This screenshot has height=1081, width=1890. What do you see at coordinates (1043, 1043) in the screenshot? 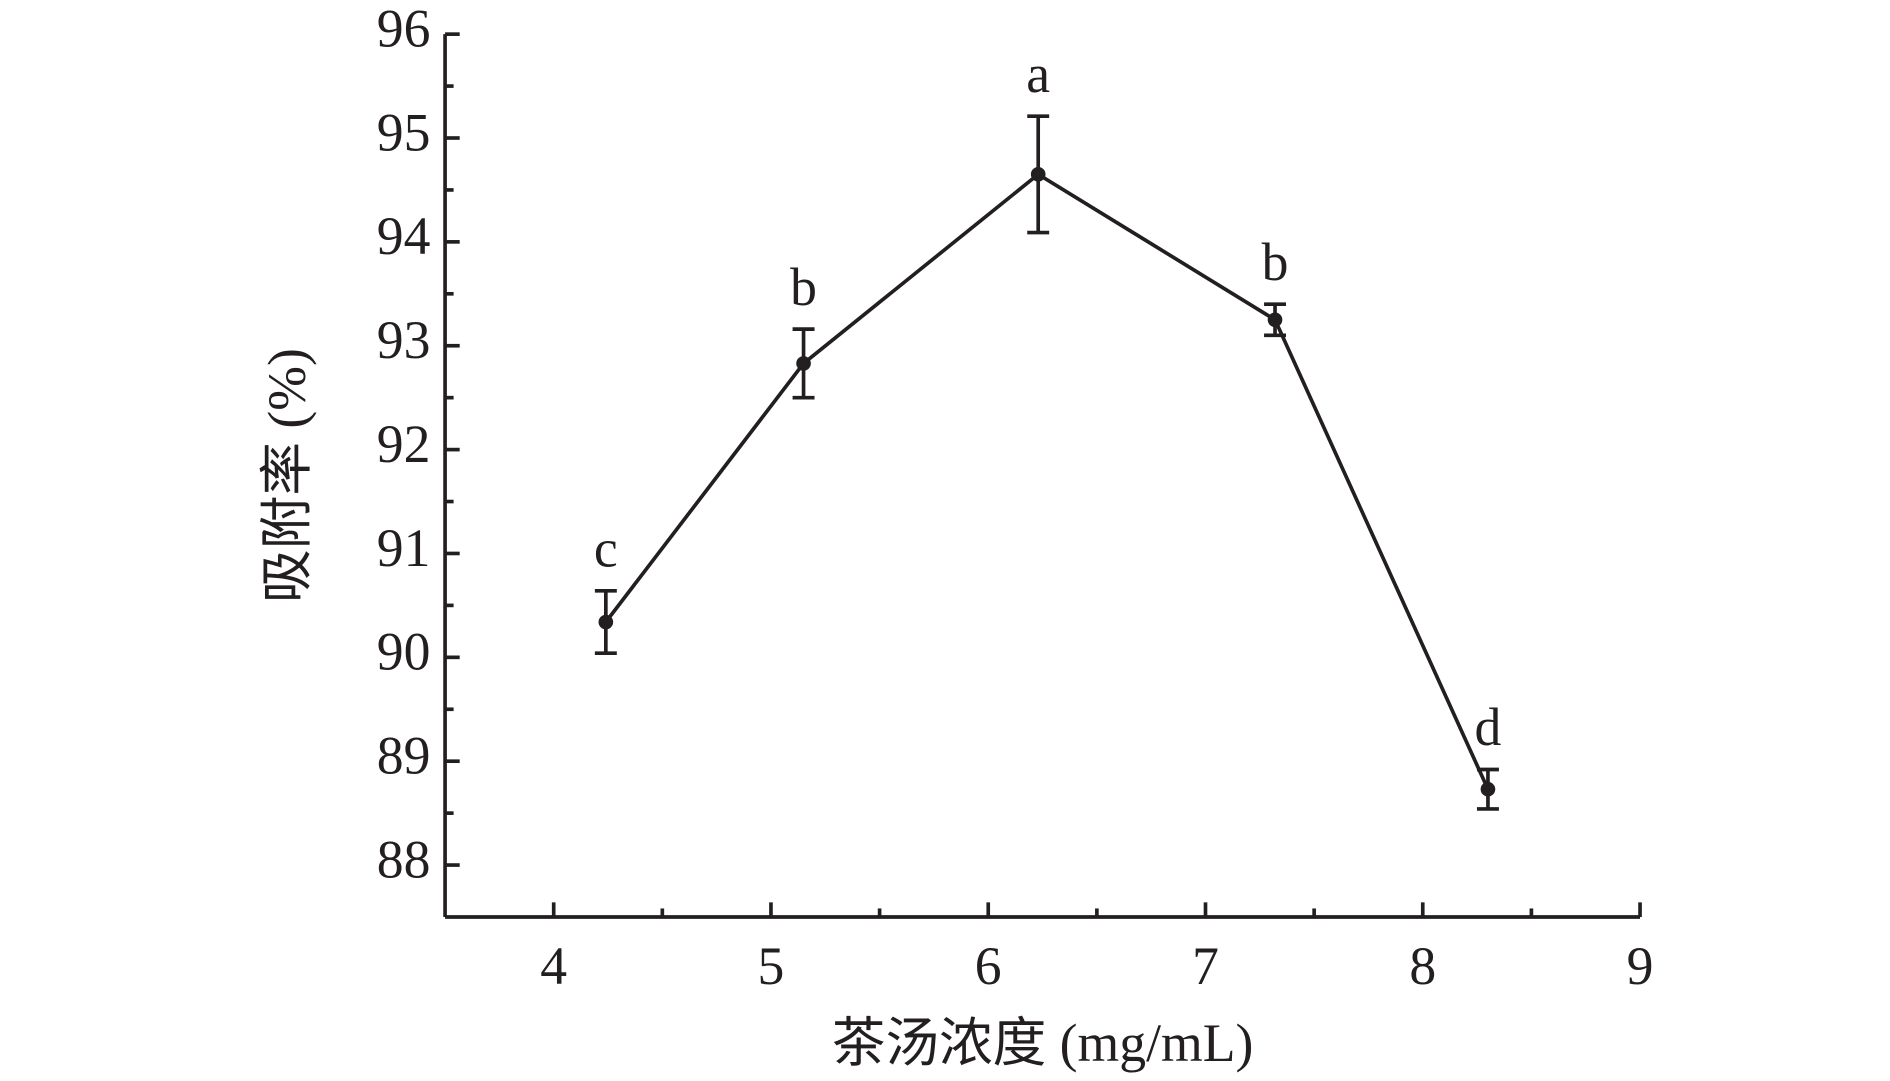
I see `x-axis-title: 茶汤浓度 (mg/mL)` at bounding box center [1043, 1043].